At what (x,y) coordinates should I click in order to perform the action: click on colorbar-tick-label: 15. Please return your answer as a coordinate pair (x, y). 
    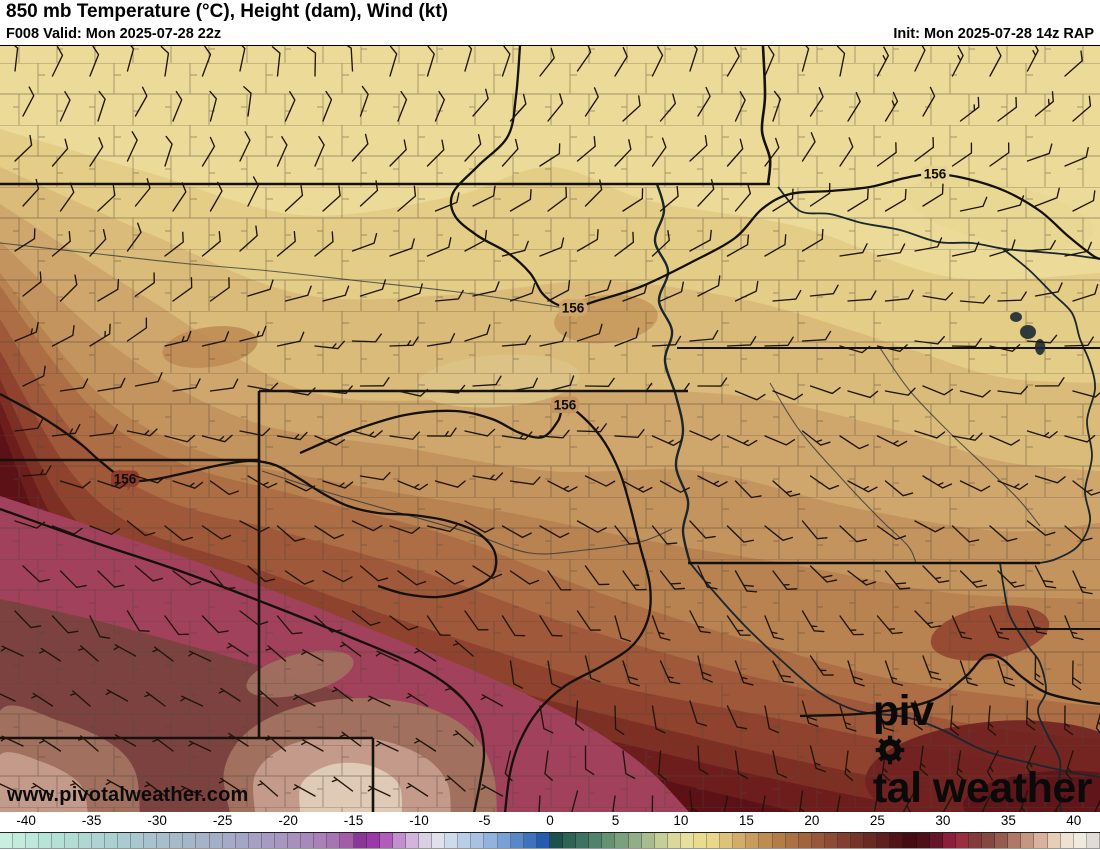
    Looking at the image, I should click on (746, 820).